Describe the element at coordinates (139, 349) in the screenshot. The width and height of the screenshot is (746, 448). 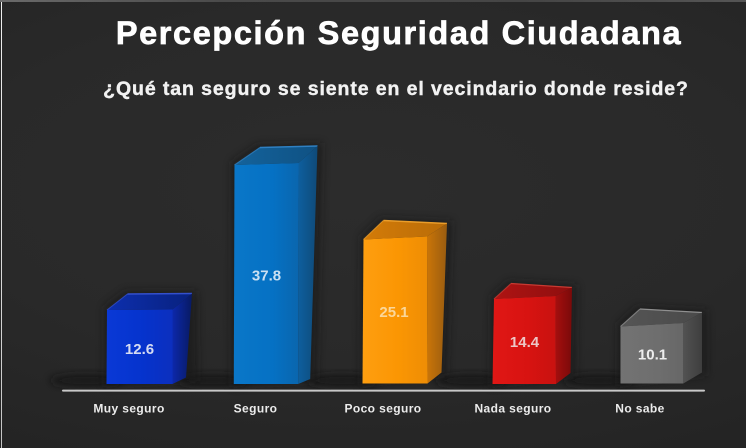
I see `svg-text: 12.6` at that location.